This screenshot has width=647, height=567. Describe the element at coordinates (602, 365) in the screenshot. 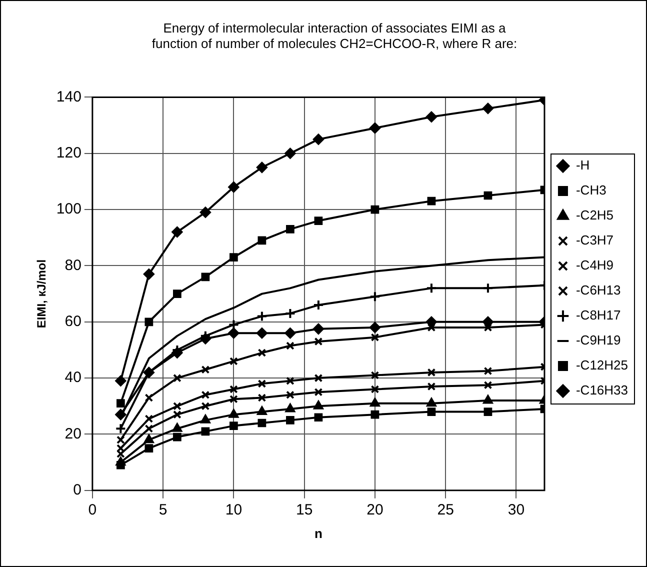

I see `legend-label: -C12H25` at that location.